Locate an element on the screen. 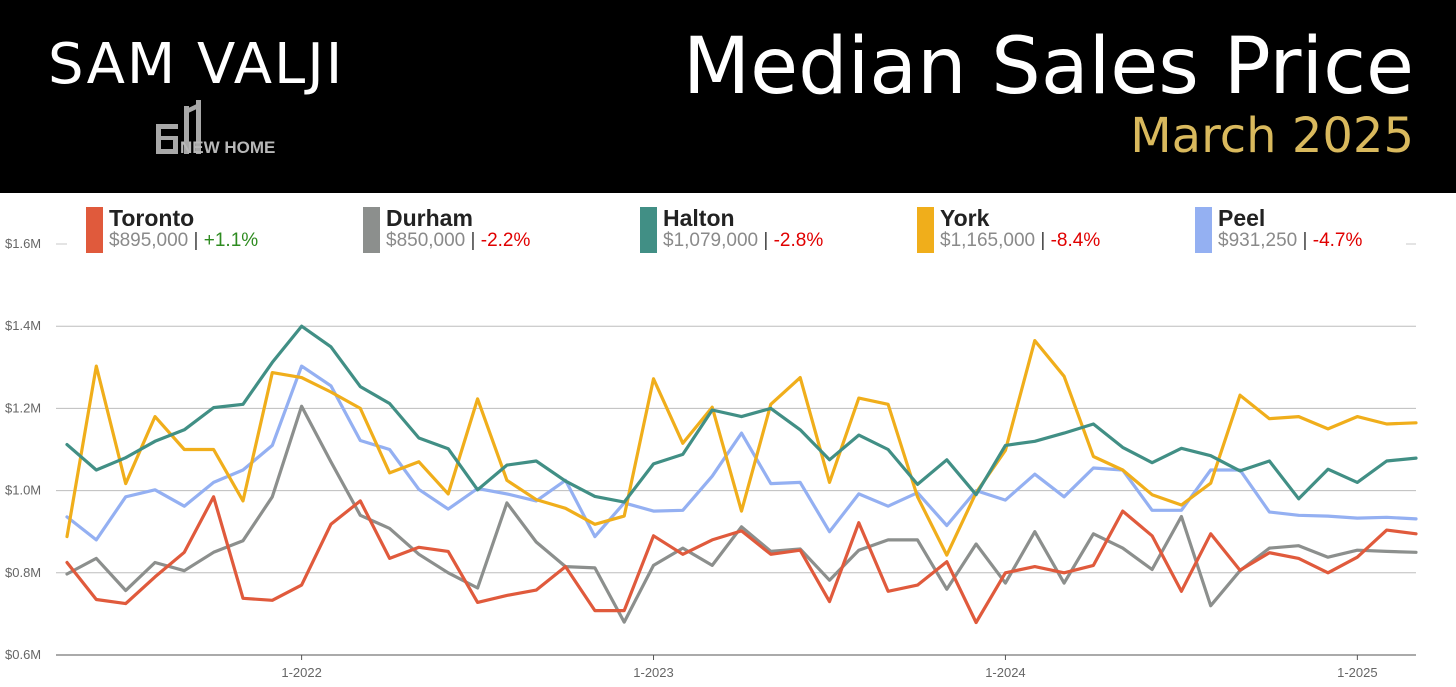 This screenshot has height=687, width=1456. x-tick-label: 1-2025 is located at coordinates (1357, 672).